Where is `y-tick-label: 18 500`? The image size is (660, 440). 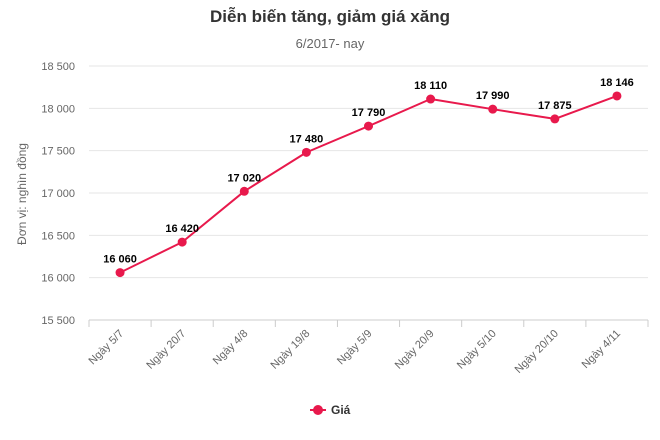 y-tick-label: 18 500 is located at coordinates (58, 67).